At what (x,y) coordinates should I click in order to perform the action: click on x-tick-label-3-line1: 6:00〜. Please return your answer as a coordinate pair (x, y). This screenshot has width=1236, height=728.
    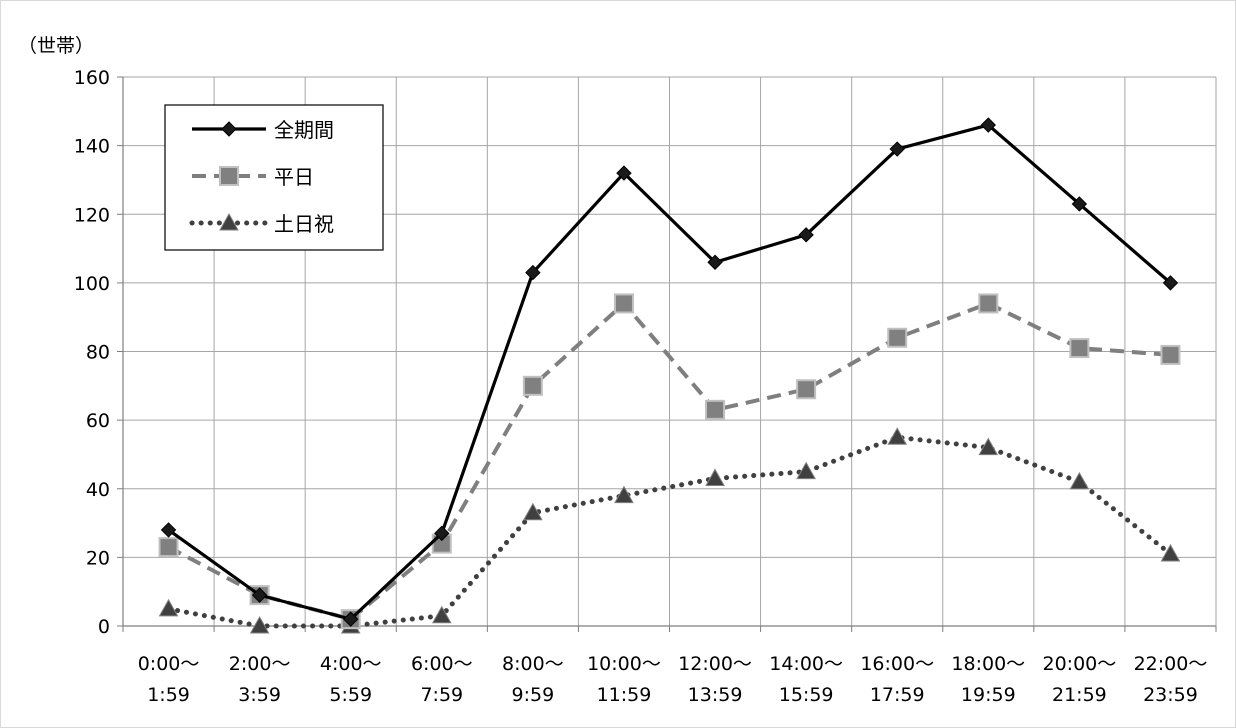
    Looking at the image, I should click on (442, 664).